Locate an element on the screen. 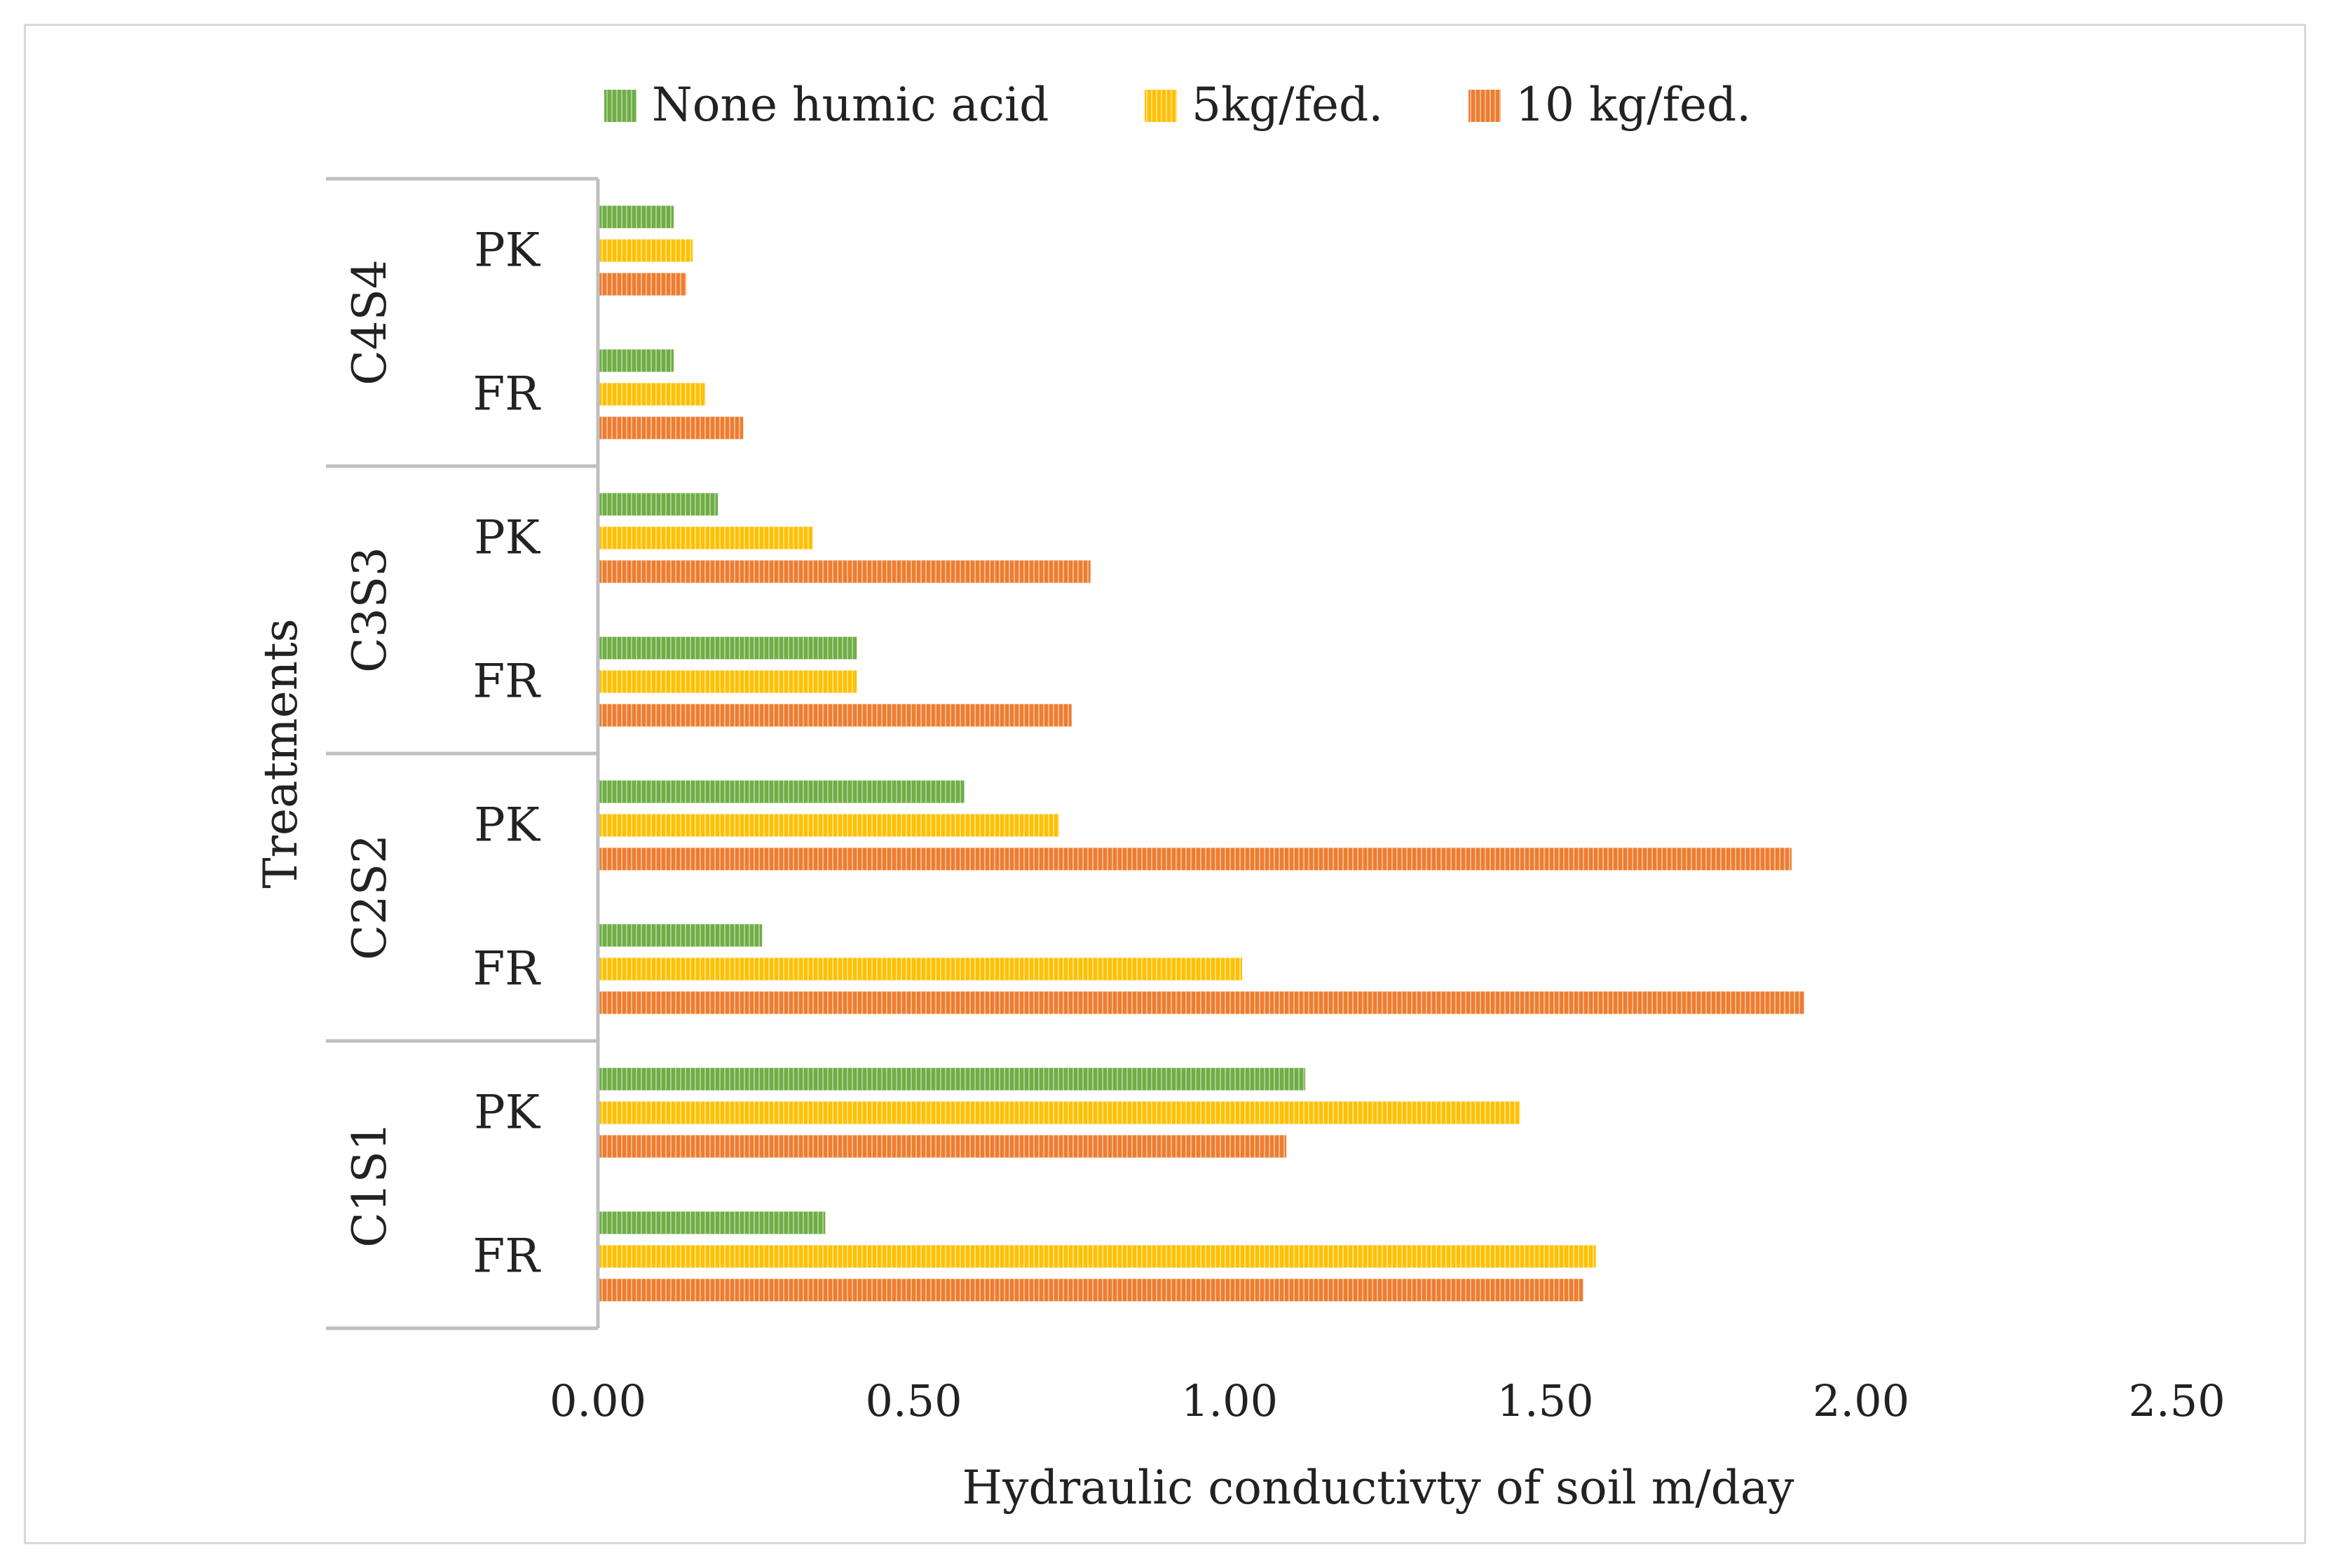  bar-c2s2-fr-none-humic-acid is located at coordinates (680, 935).